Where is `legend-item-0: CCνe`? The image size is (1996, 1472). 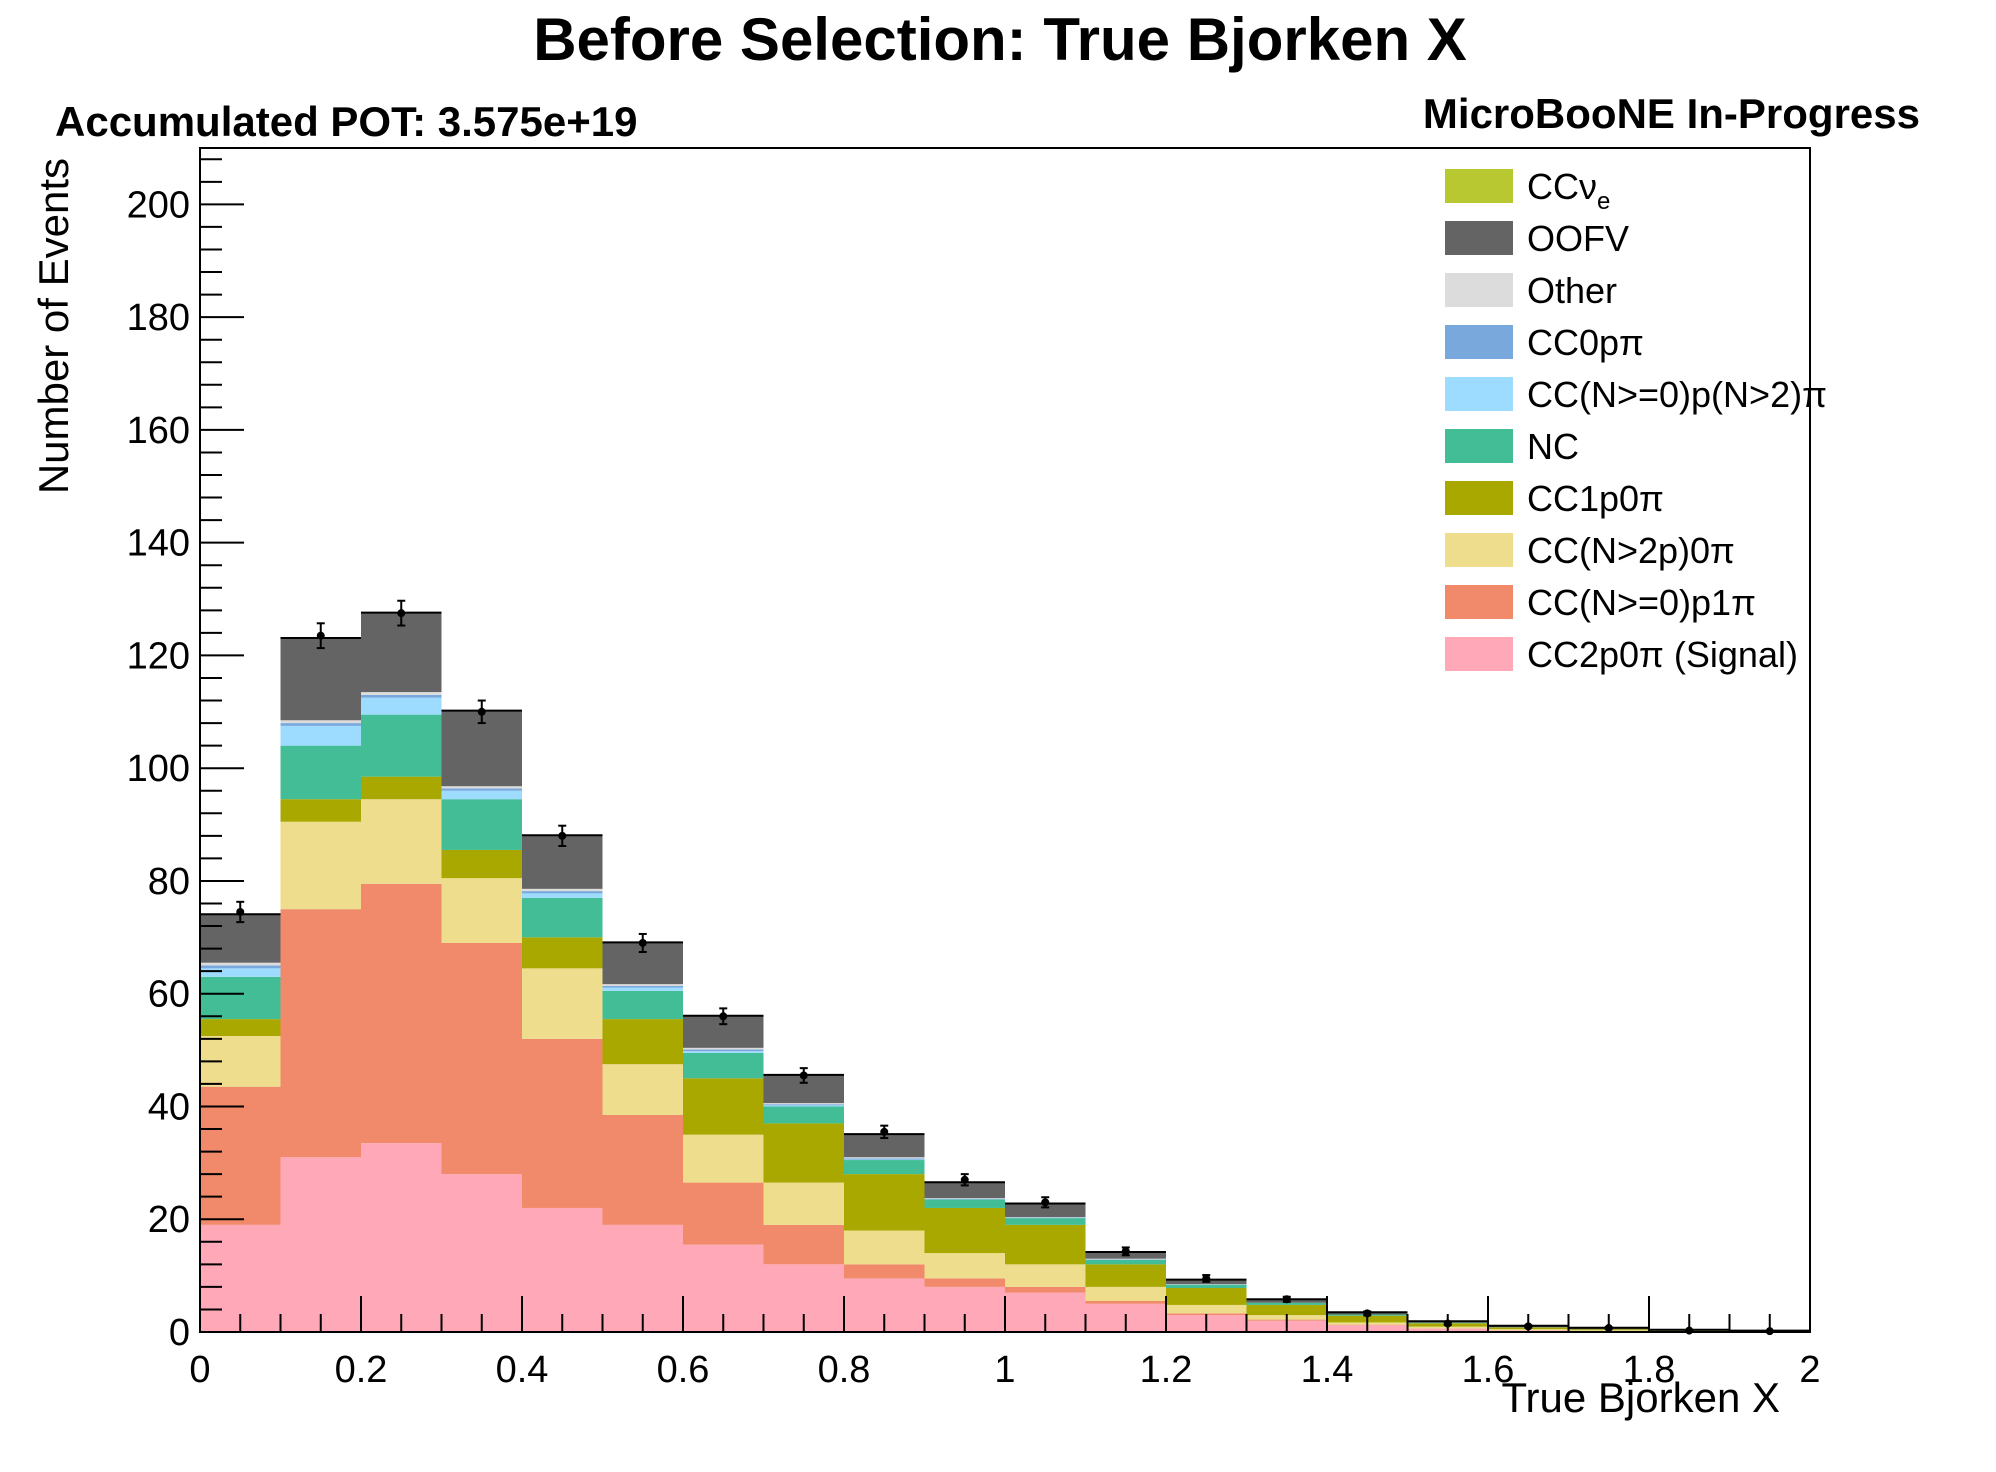 legend-item-0: CCνe is located at coordinates (1527, 190).